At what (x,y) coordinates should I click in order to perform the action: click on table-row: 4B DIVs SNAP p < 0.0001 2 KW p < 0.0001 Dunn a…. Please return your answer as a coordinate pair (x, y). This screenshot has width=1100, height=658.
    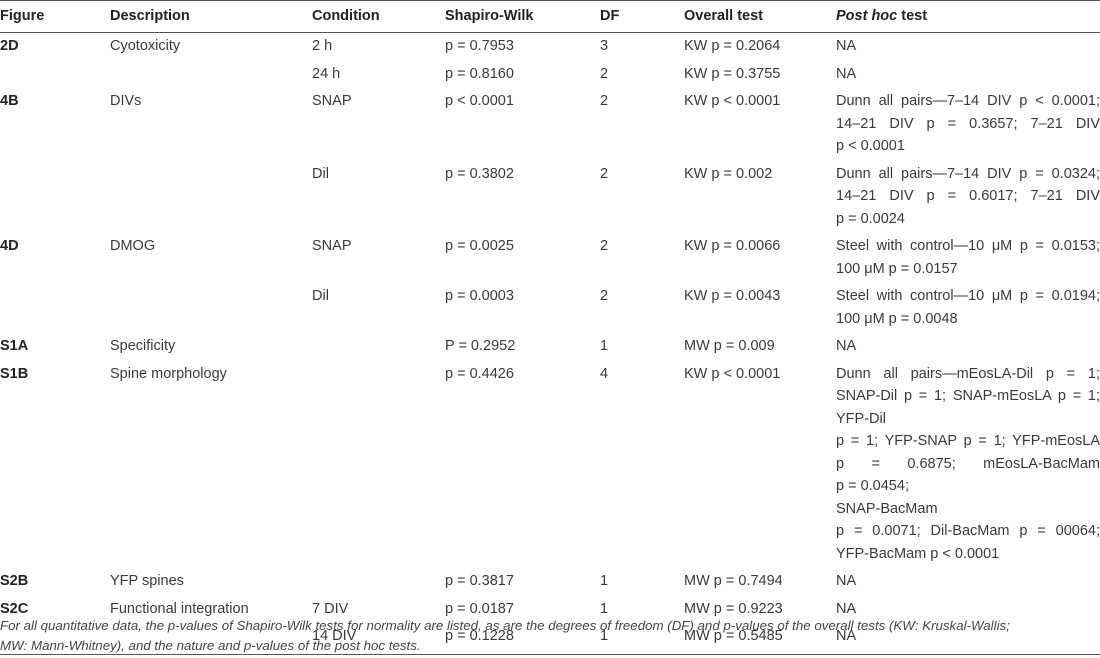
    Looking at the image, I should click on (550, 124).